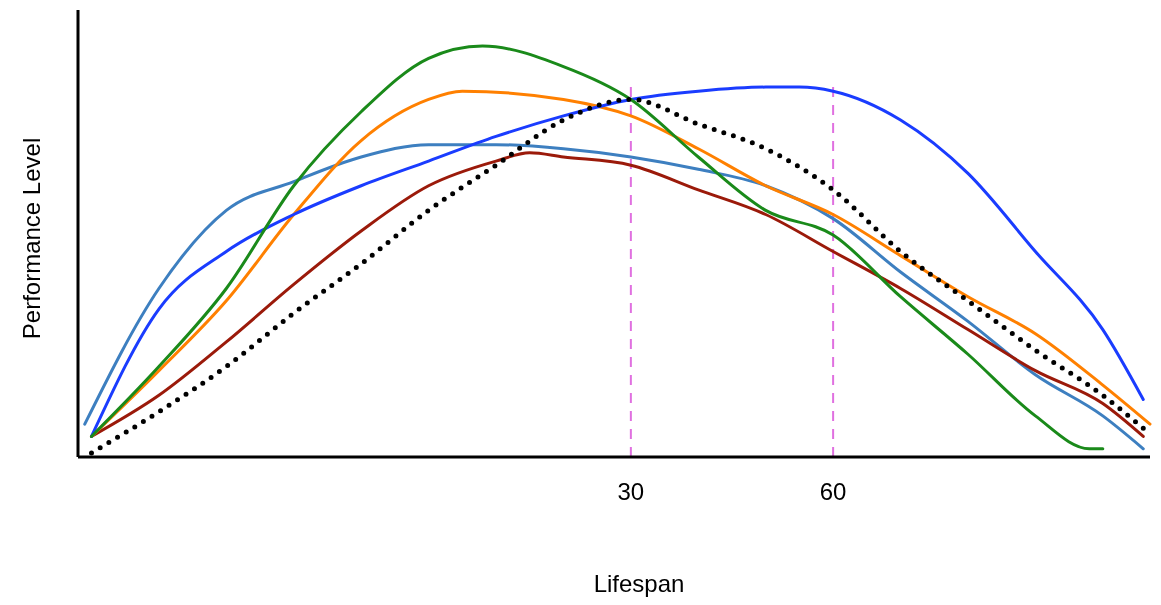 This screenshot has width=1161, height=605. I want to click on x-axis-title: Lifespan, so click(639, 583).